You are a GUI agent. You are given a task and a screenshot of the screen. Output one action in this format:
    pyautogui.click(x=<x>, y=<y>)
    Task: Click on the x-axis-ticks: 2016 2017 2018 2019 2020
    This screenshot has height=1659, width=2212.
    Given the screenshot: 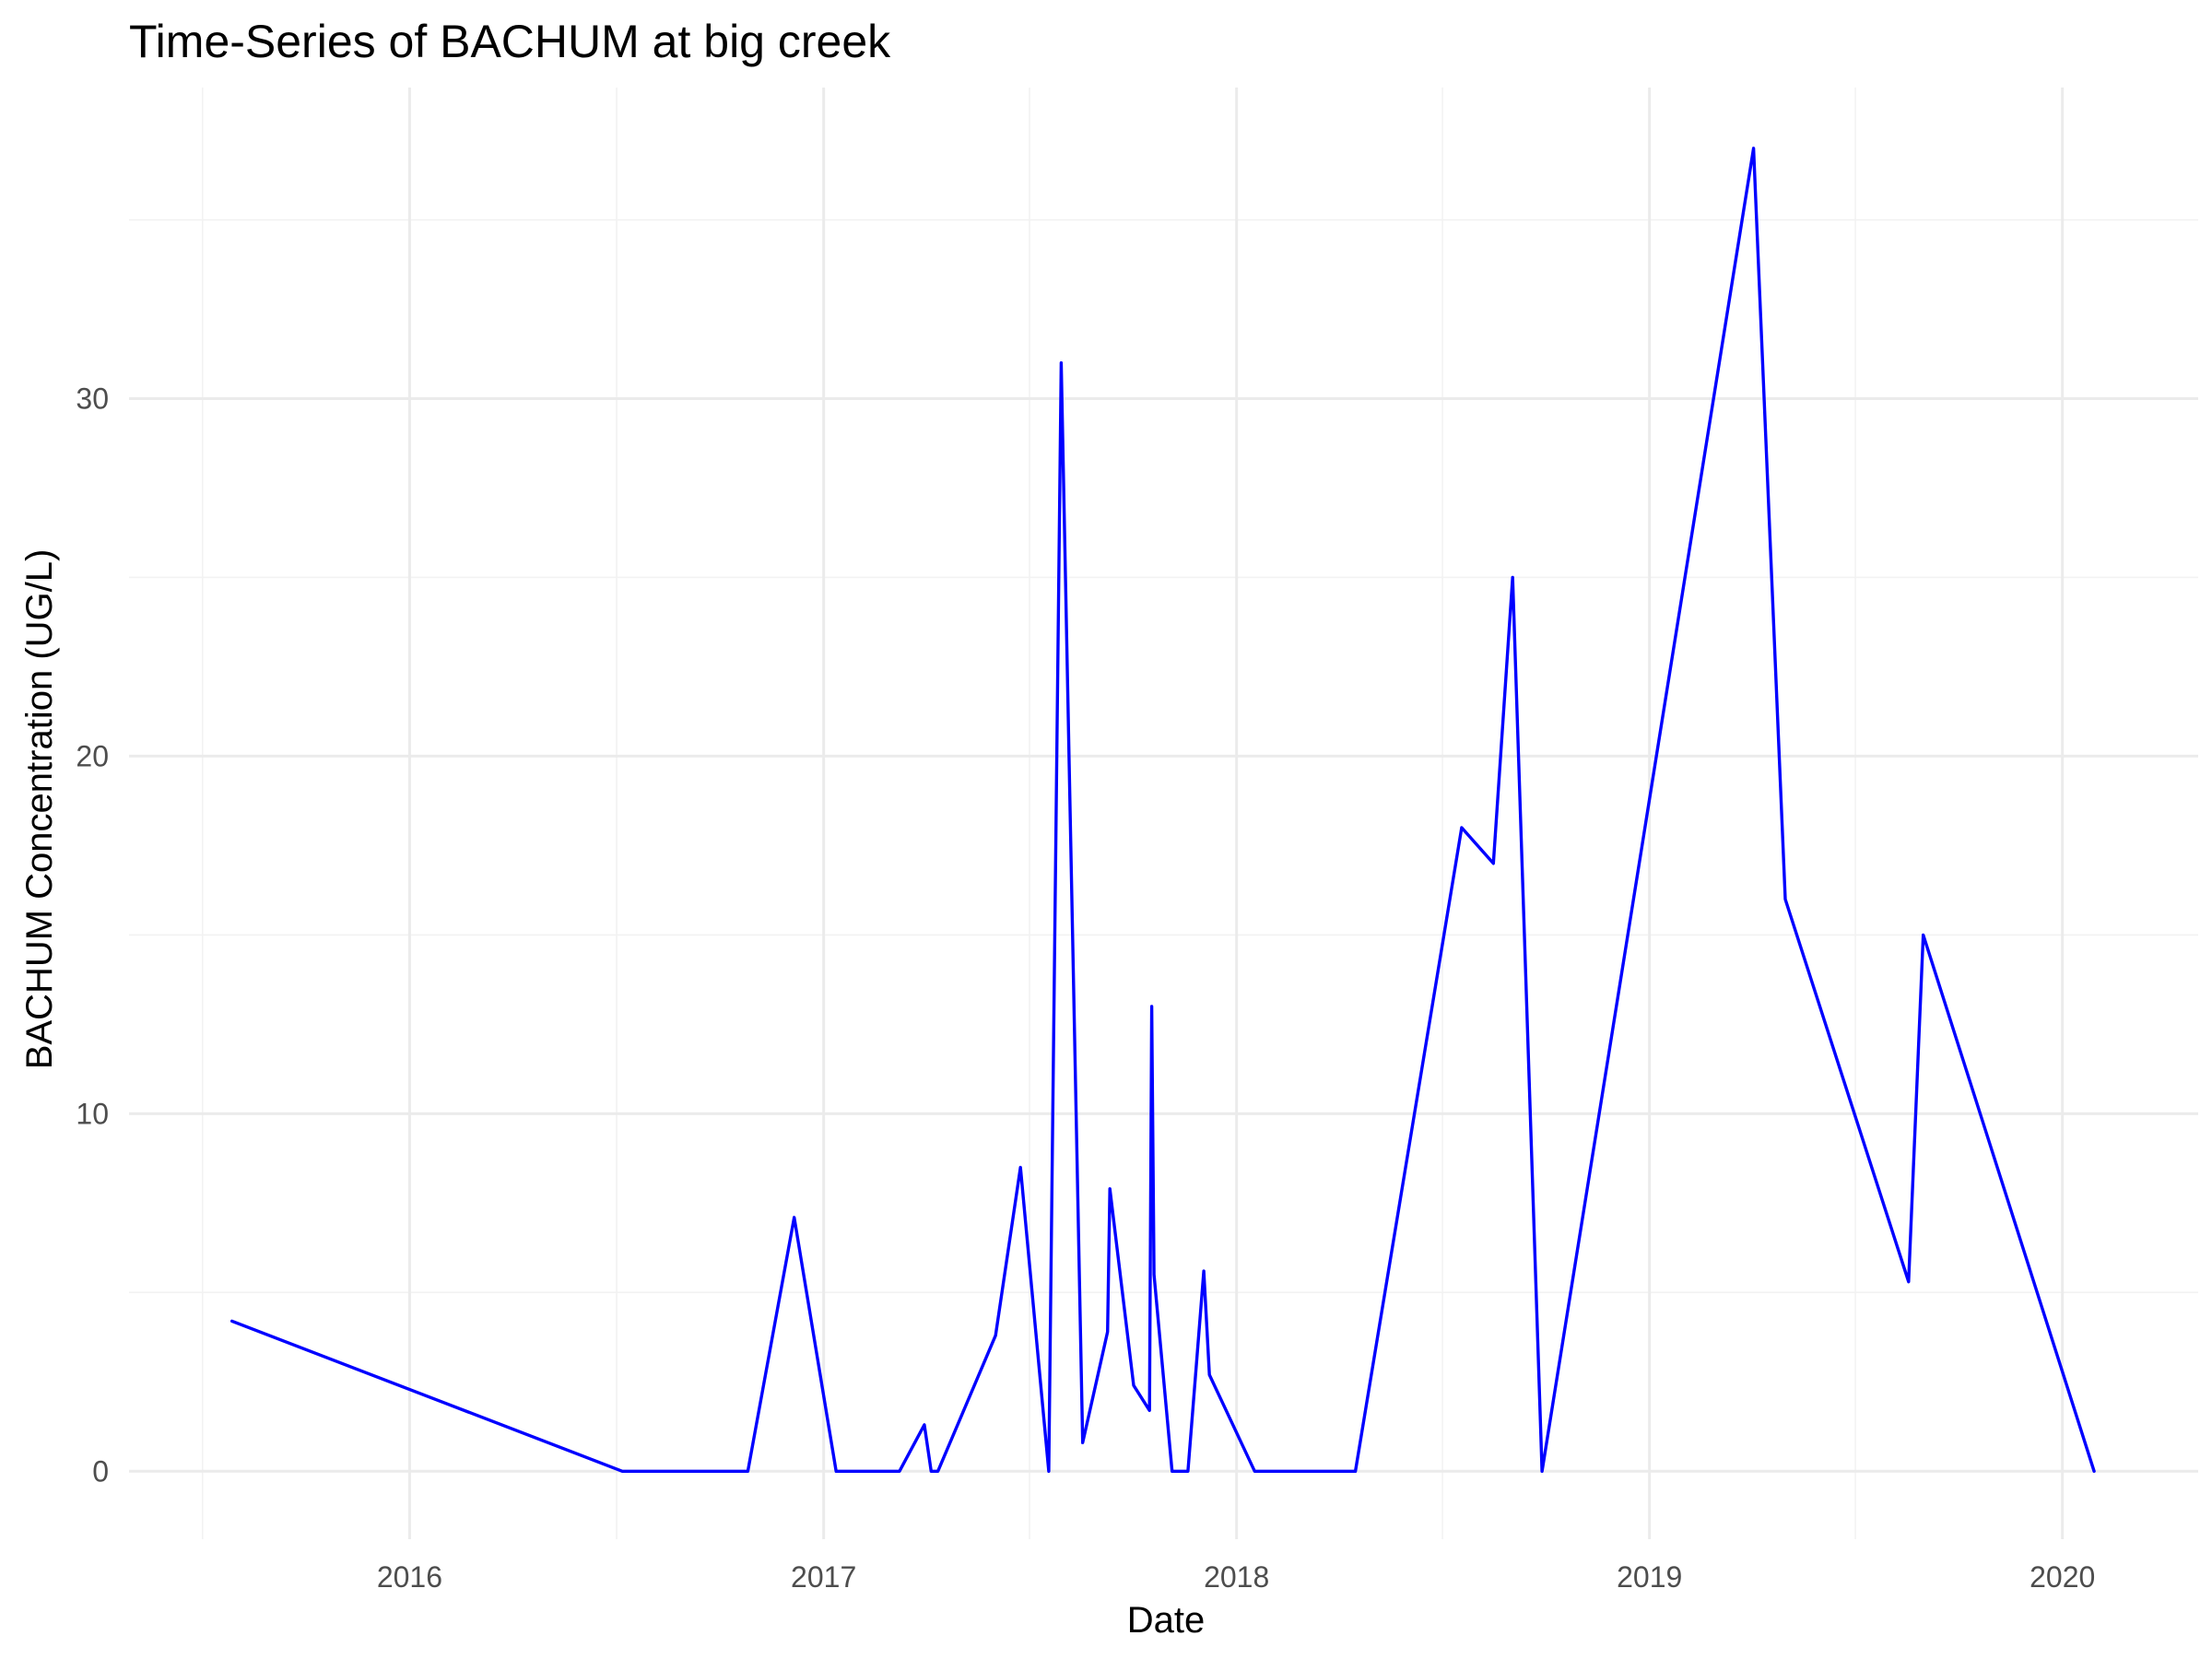 What is the action you would take?
    pyautogui.click(x=1236, y=1577)
    